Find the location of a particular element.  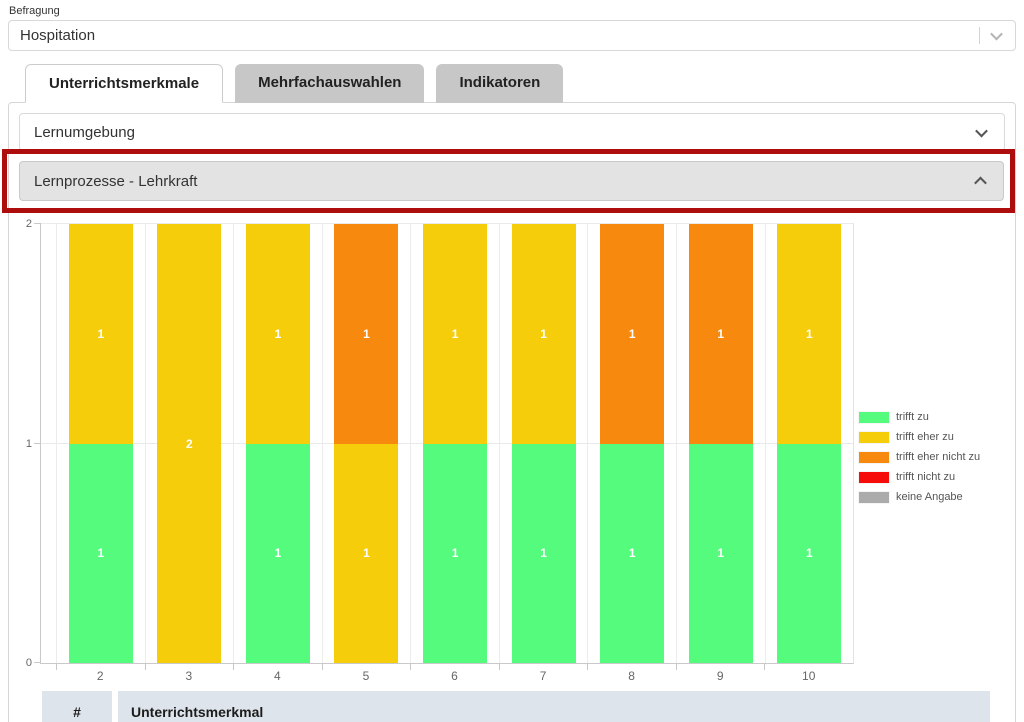

survey-select-label: Befragung is located at coordinates (34, 11).